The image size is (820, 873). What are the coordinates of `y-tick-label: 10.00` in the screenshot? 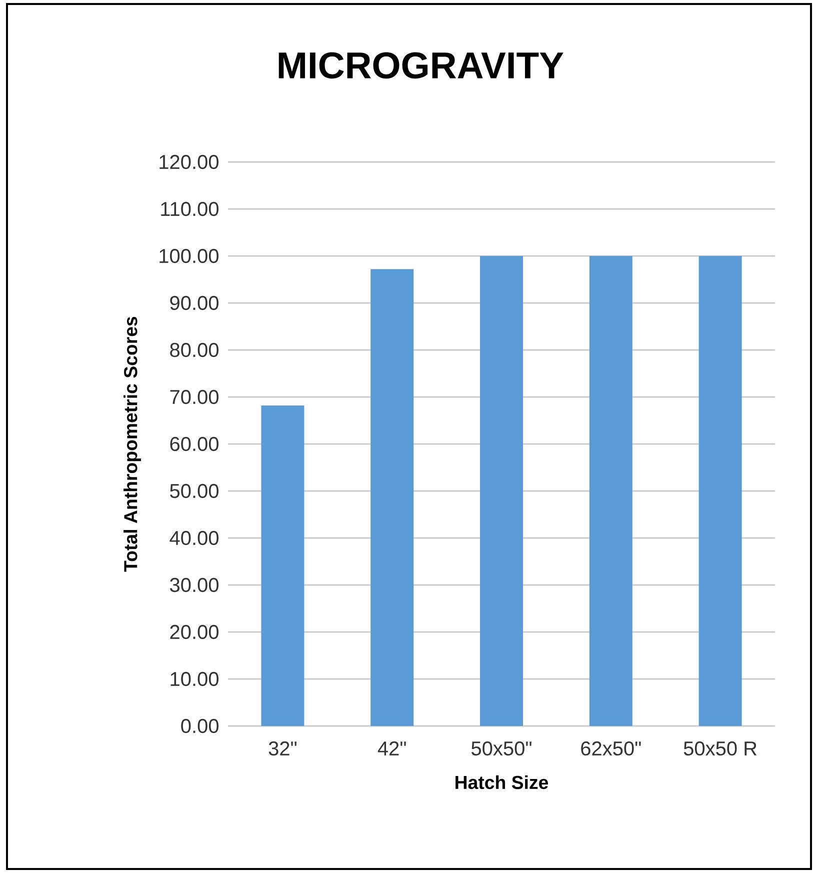 It's located at (194, 679).